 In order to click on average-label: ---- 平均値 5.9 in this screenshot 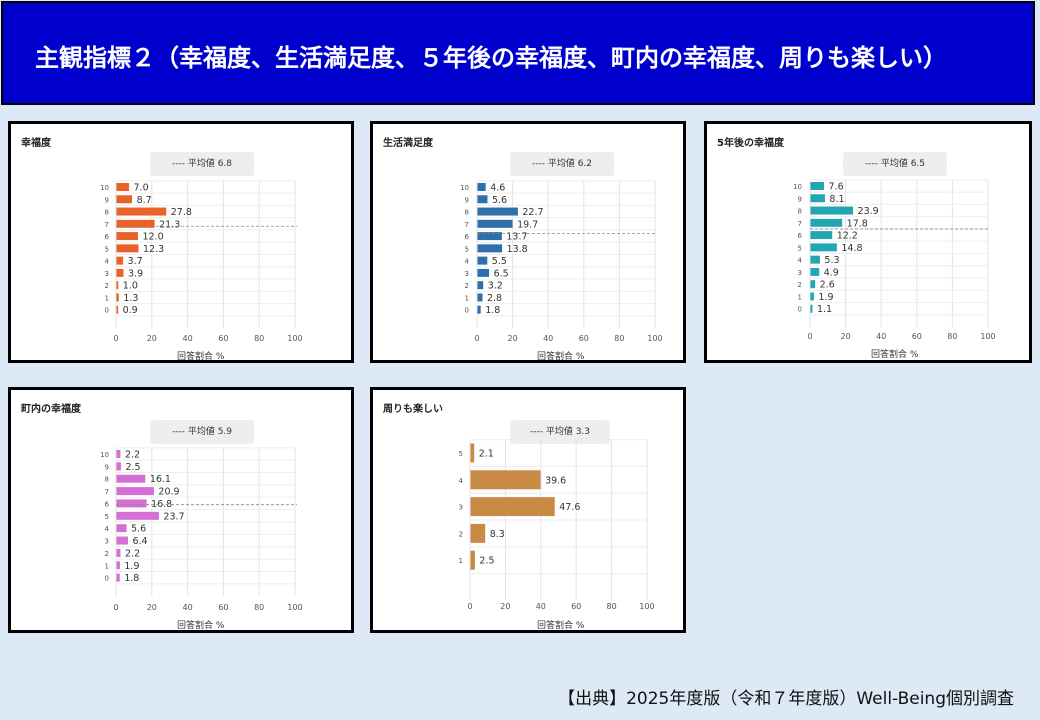, I will do `click(202, 432)`.